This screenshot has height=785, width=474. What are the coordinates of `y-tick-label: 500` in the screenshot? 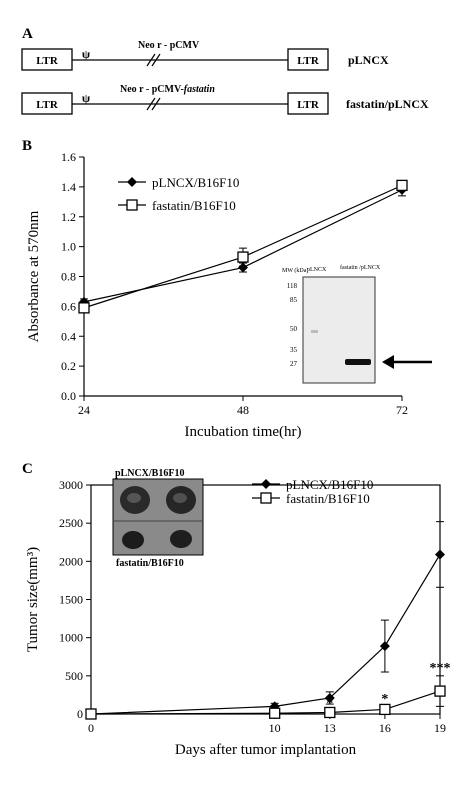 It's located at (74, 676).